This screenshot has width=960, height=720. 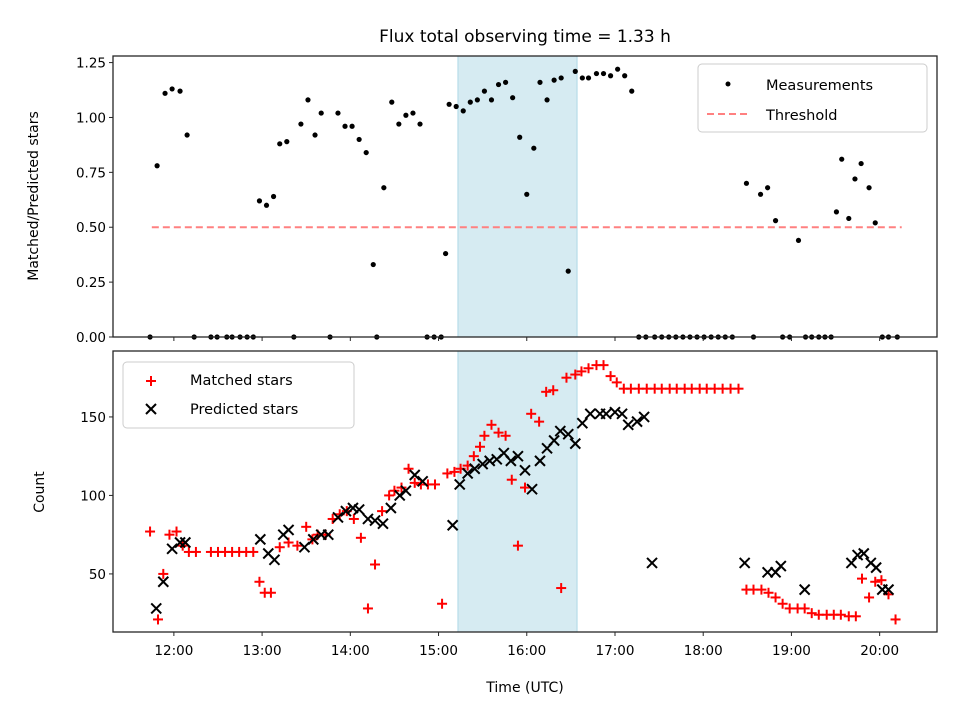 I want to click on chart-title: Flux total observing time = 1.33 h, so click(x=525, y=37).